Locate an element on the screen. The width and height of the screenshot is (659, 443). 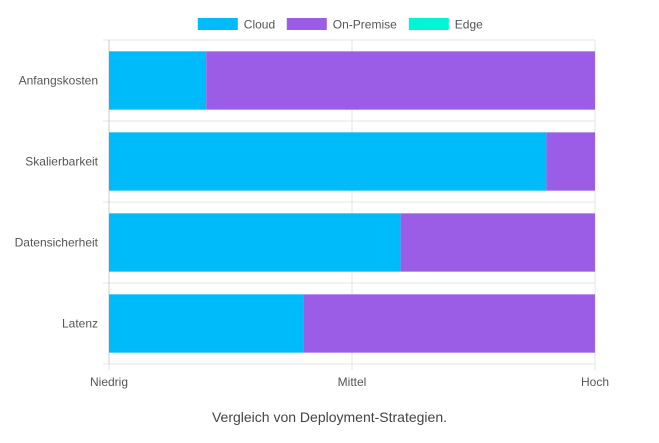
legend: Cloud On-Premise Edge is located at coordinates (340, 25).